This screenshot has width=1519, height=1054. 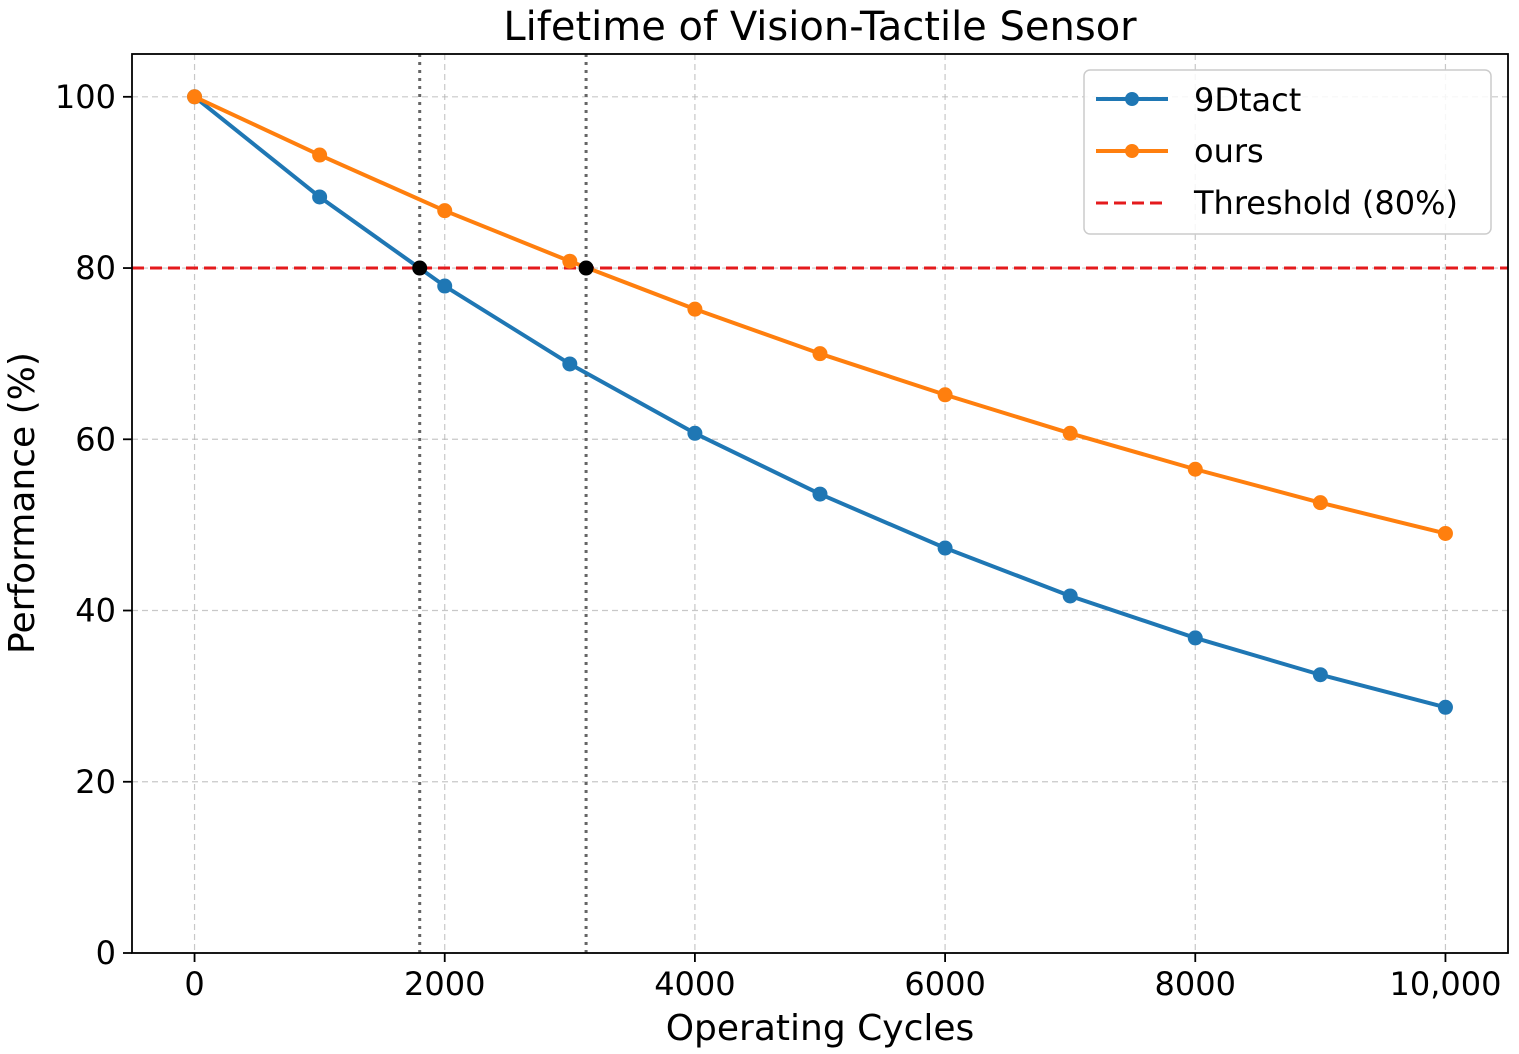 I want to click on legend-label-9dtact: 9Dtact, so click(x=1247, y=100).